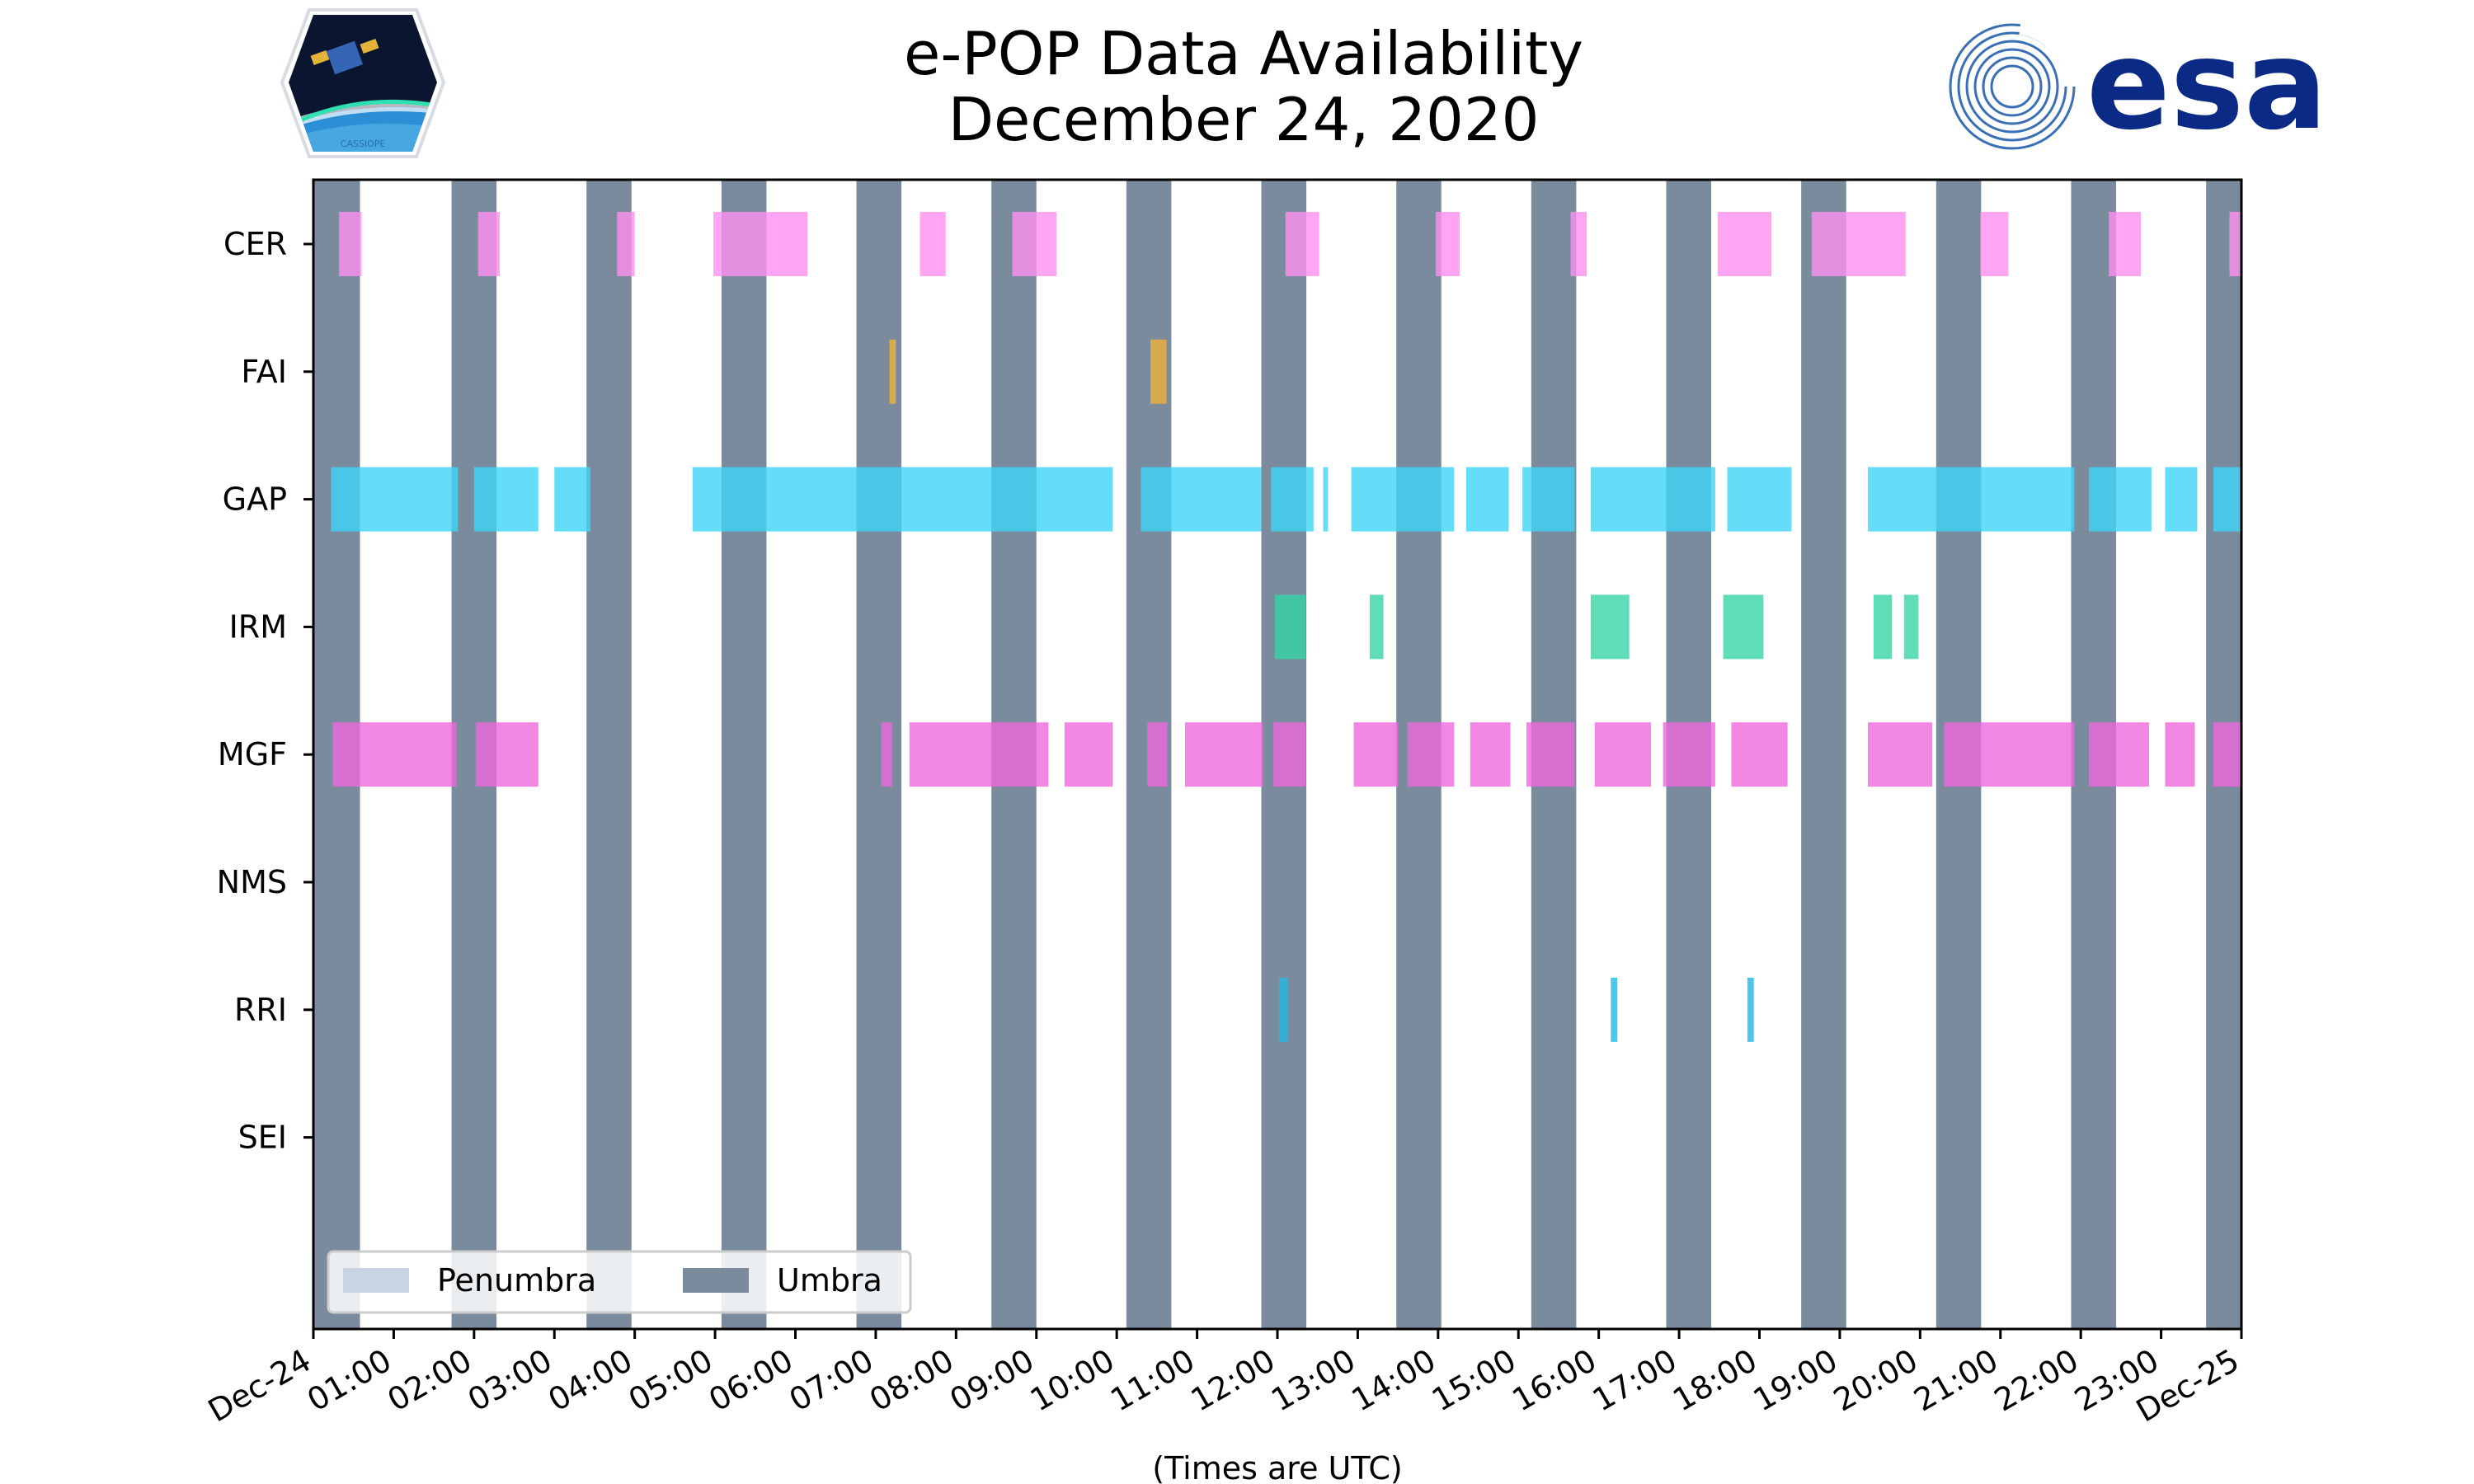  What do you see at coordinates (2206, 85) in the screenshot?
I see `esa-wordmark: esa` at bounding box center [2206, 85].